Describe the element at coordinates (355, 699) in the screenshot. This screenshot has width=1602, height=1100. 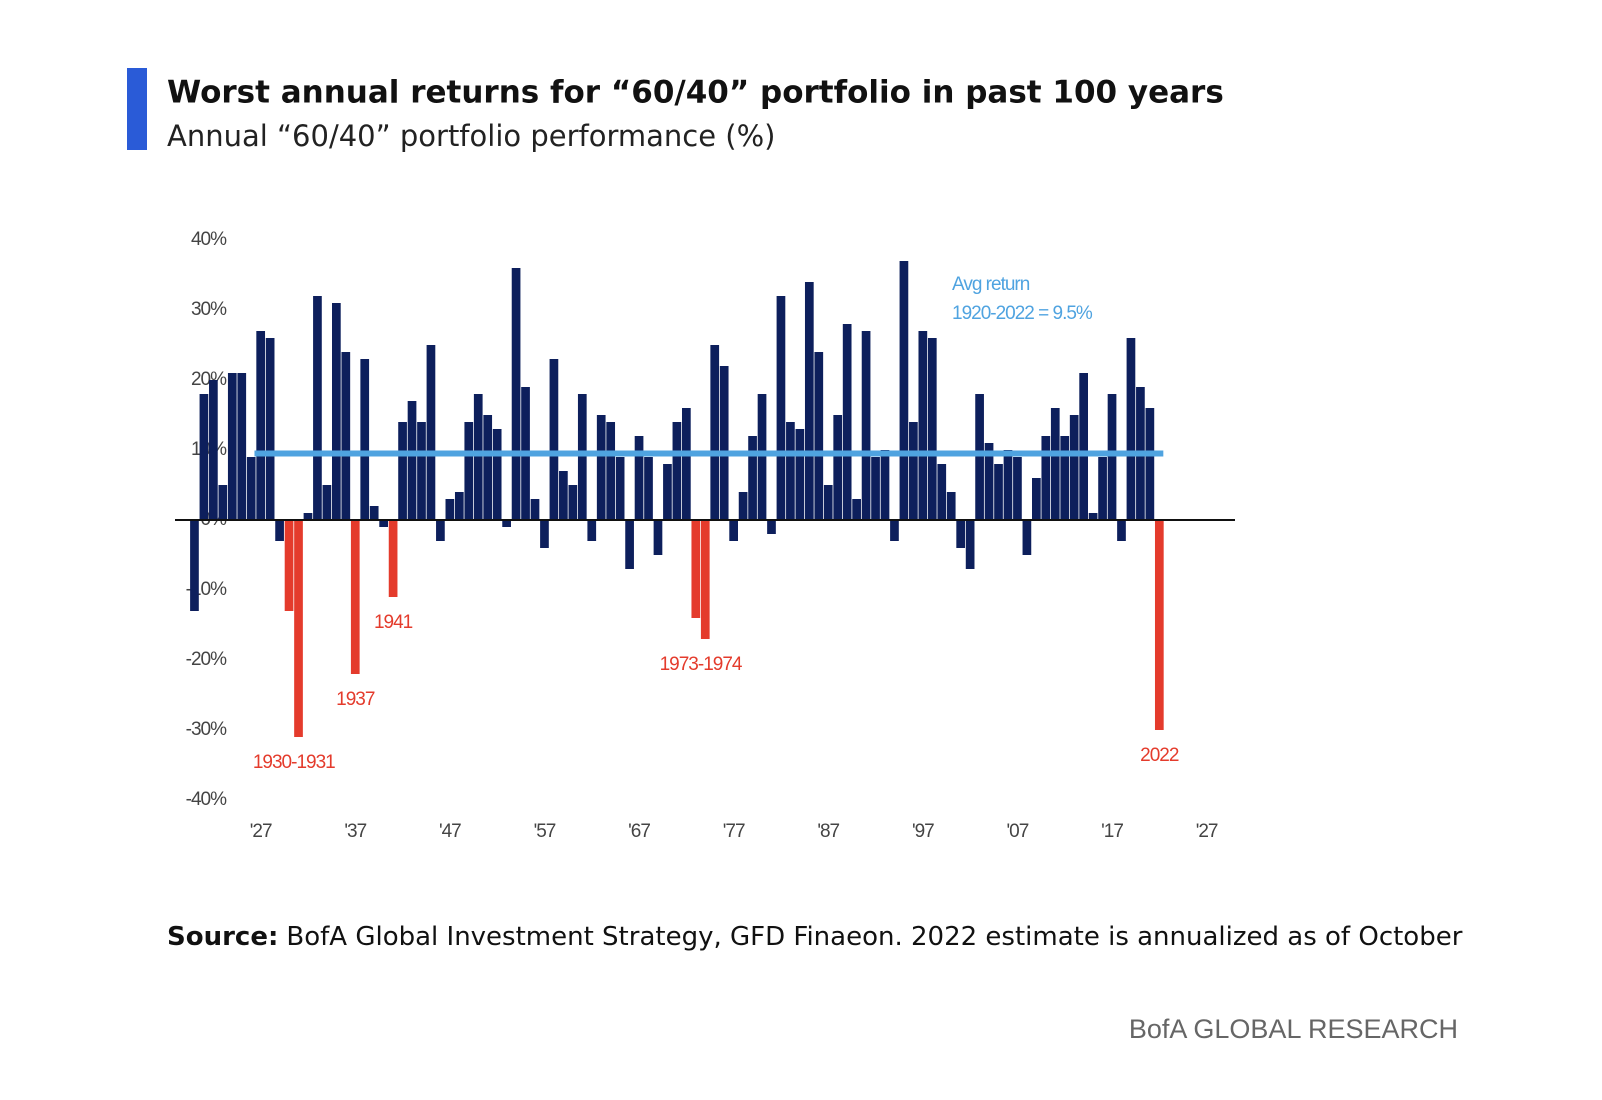
I see `annotation: 1937` at that location.